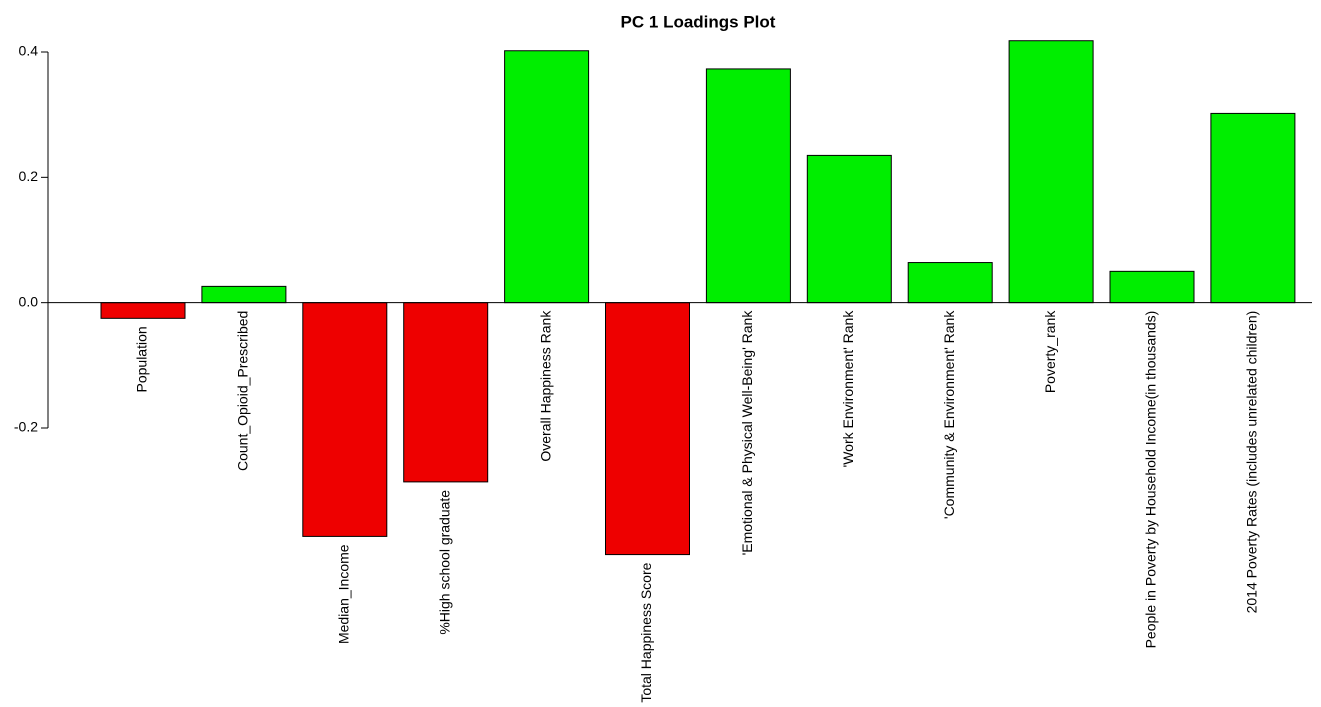 This screenshot has height=707, width=1321. What do you see at coordinates (545, 386) in the screenshot?
I see `x-tick-label: Overall Happiness Rank` at bounding box center [545, 386].